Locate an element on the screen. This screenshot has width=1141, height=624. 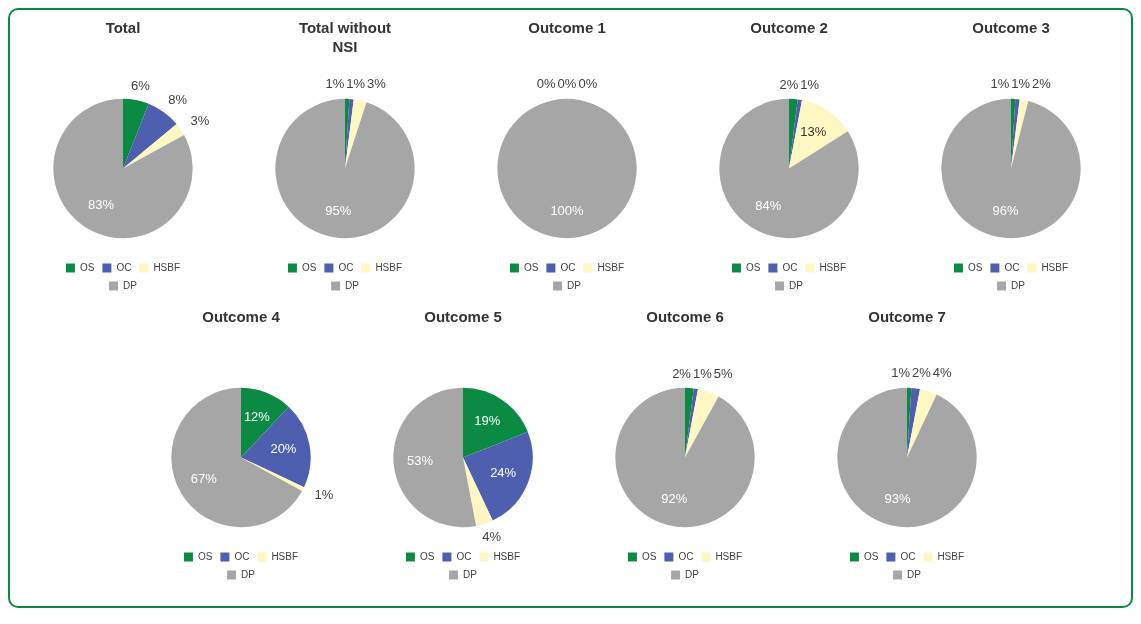
data-label: 93% is located at coordinates (898, 499).